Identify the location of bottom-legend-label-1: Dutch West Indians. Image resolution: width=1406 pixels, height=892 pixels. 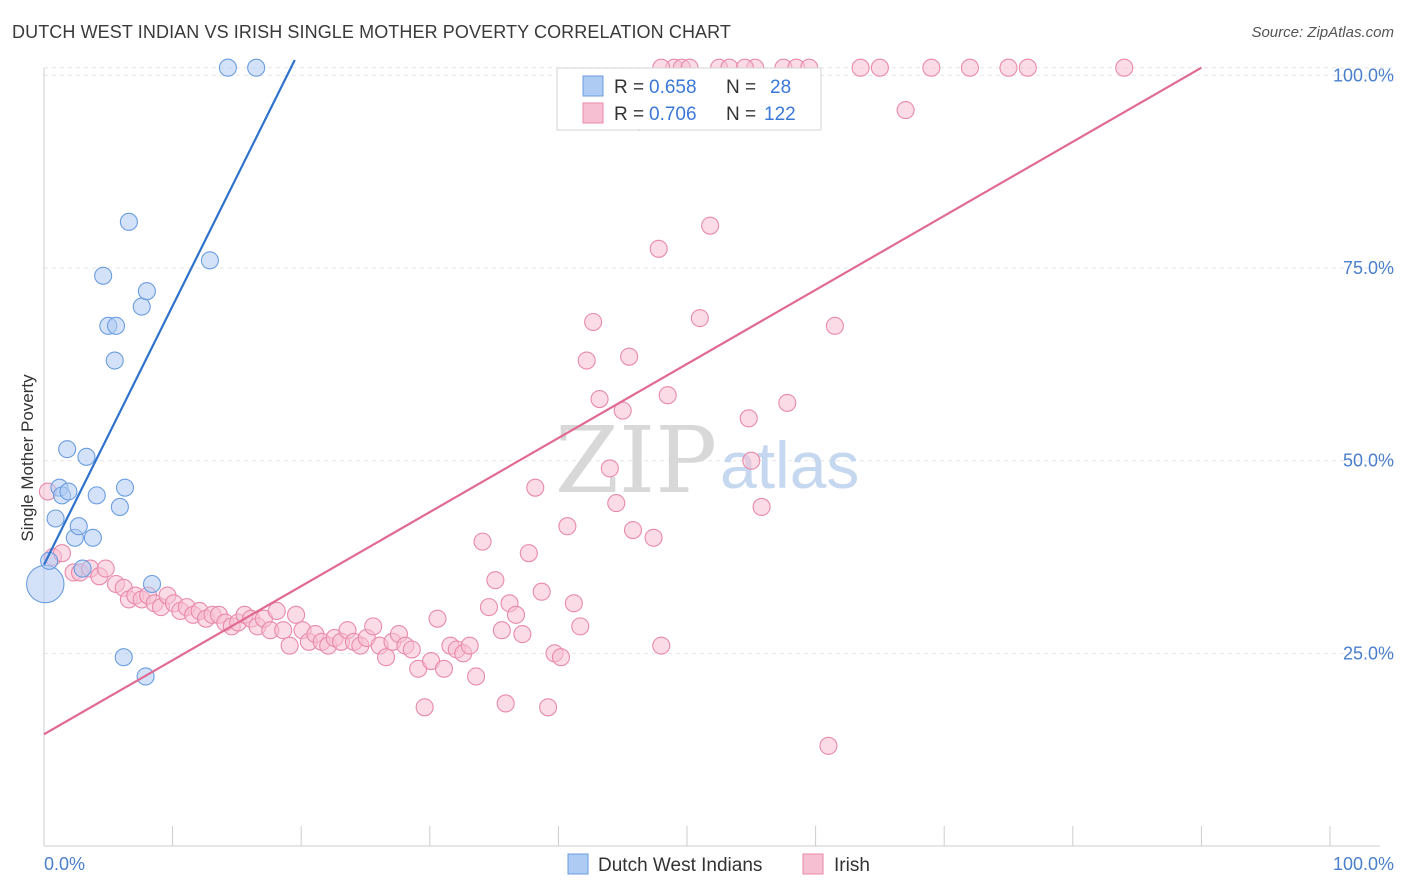
(680, 865).